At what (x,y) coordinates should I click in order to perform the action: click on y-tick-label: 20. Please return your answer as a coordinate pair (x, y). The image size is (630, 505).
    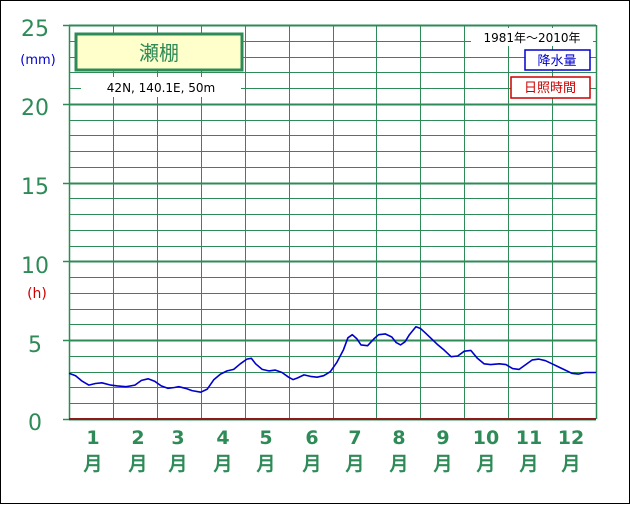
    Looking at the image, I should click on (35, 108).